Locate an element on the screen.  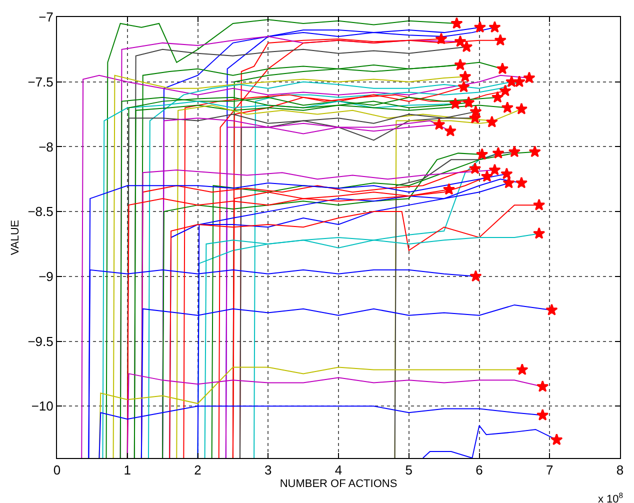
x-tick-label: 7 is located at coordinates (550, 470).